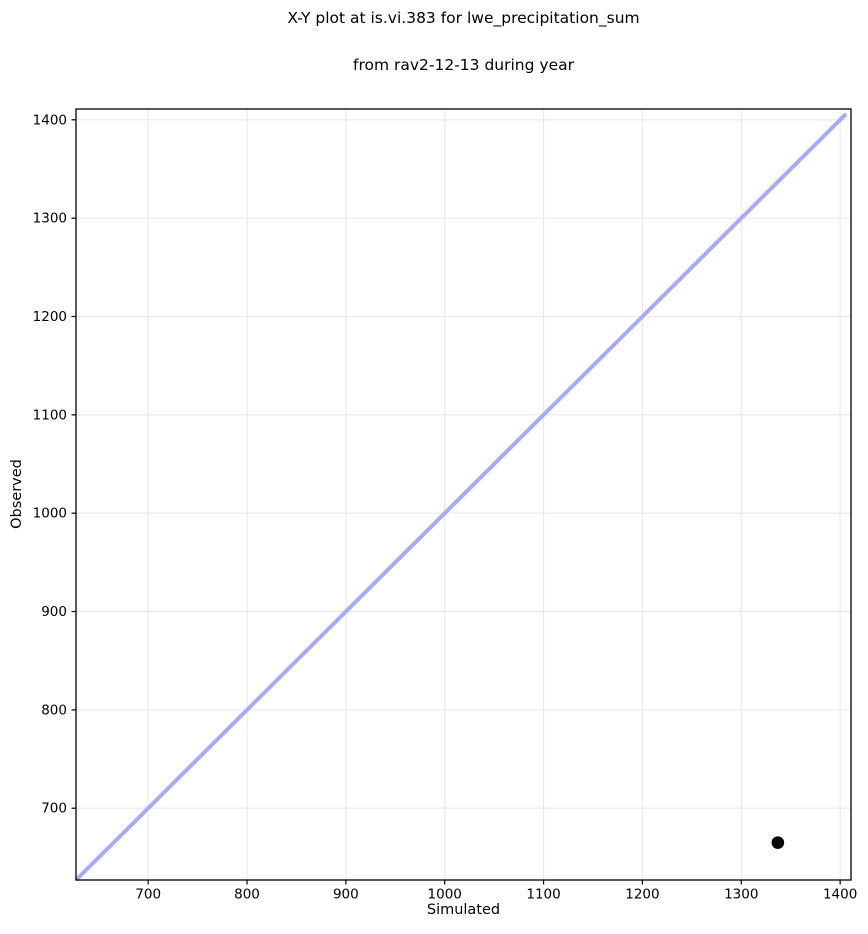  What do you see at coordinates (463, 65) in the screenshot?
I see `chart-title-line2: from rav2-12-13 during year` at bounding box center [463, 65].